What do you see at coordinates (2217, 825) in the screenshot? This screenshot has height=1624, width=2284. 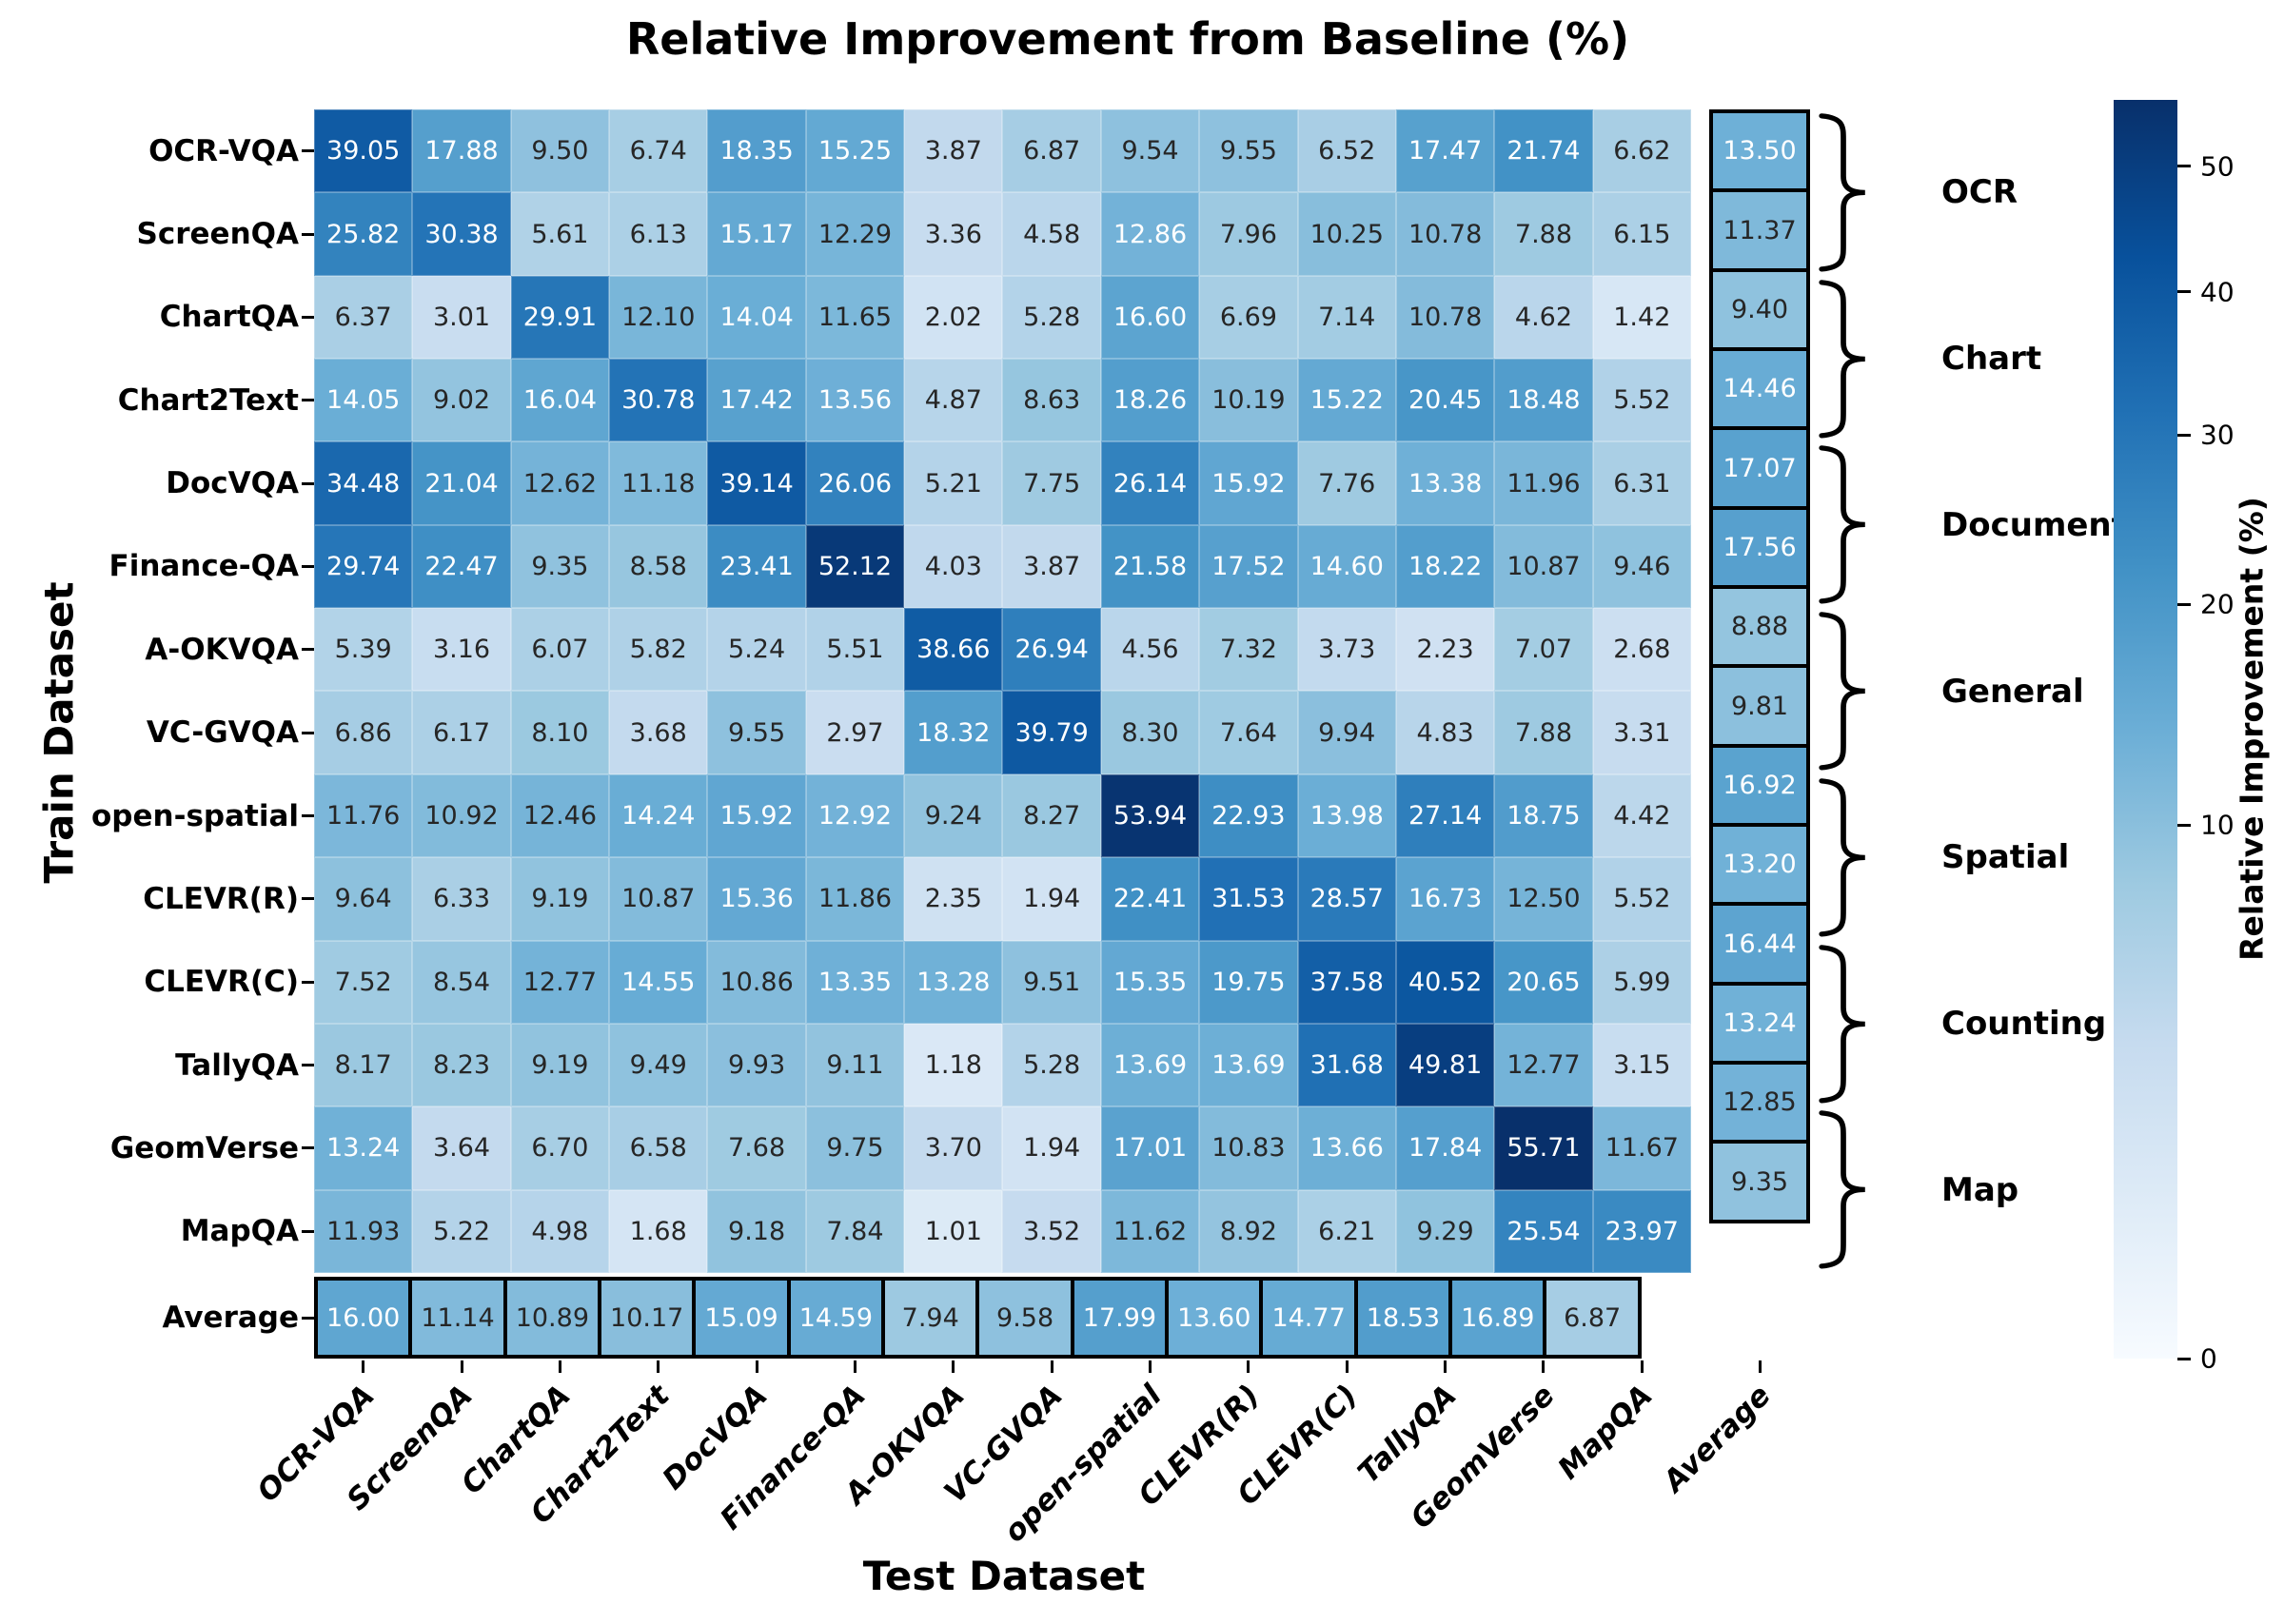 I see `colorbar-tick-label: 10` at bounding box center [2217, 825].